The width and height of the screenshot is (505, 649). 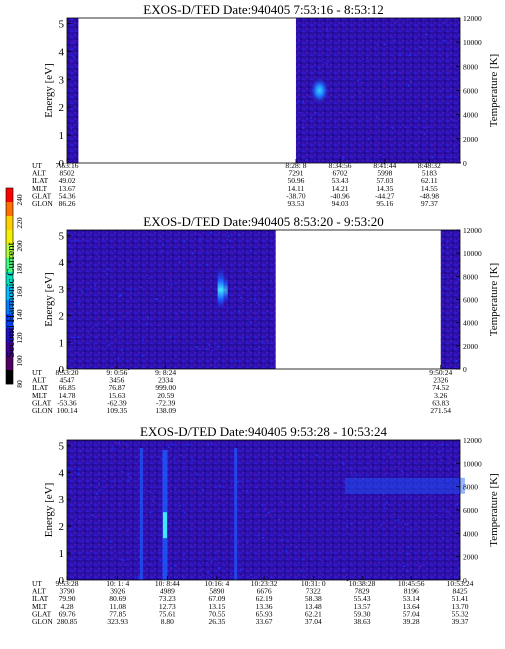 What do you see at coordinates (117, 613) in the screenshot?
I see `table-cell: 77.85` at bounding box center [117, 613].